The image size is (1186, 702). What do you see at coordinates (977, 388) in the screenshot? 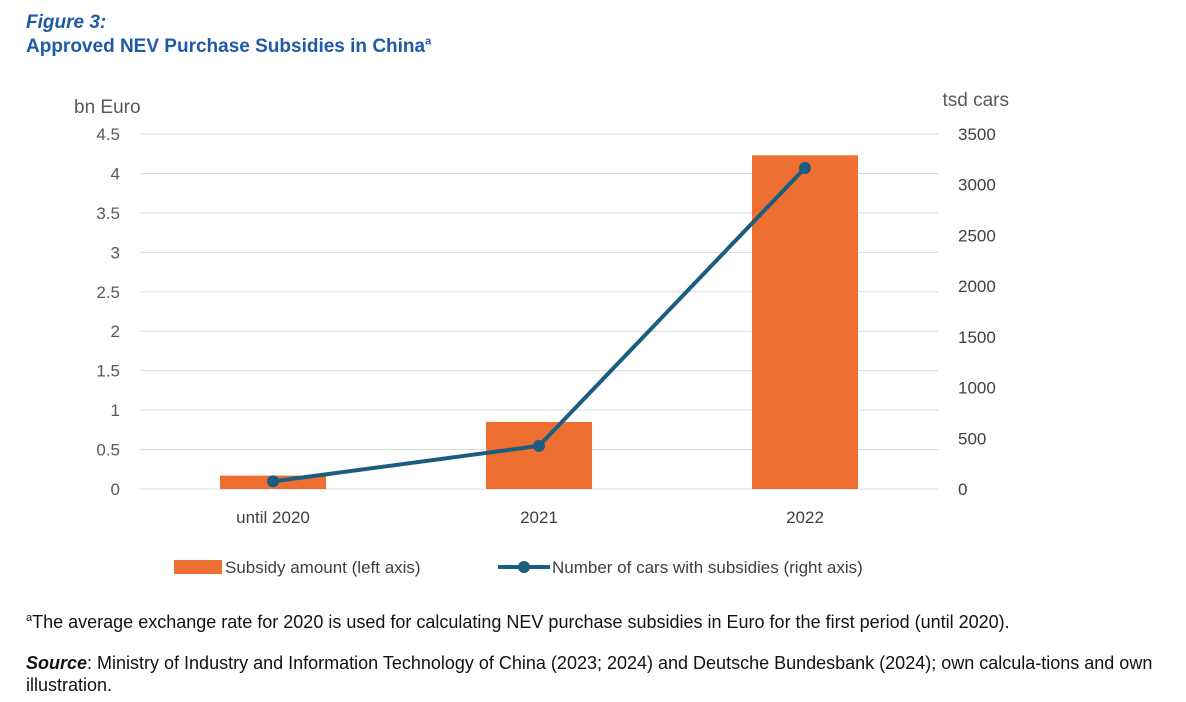
I see `right-tick-label: 1000` at bounding box center [977, 388].